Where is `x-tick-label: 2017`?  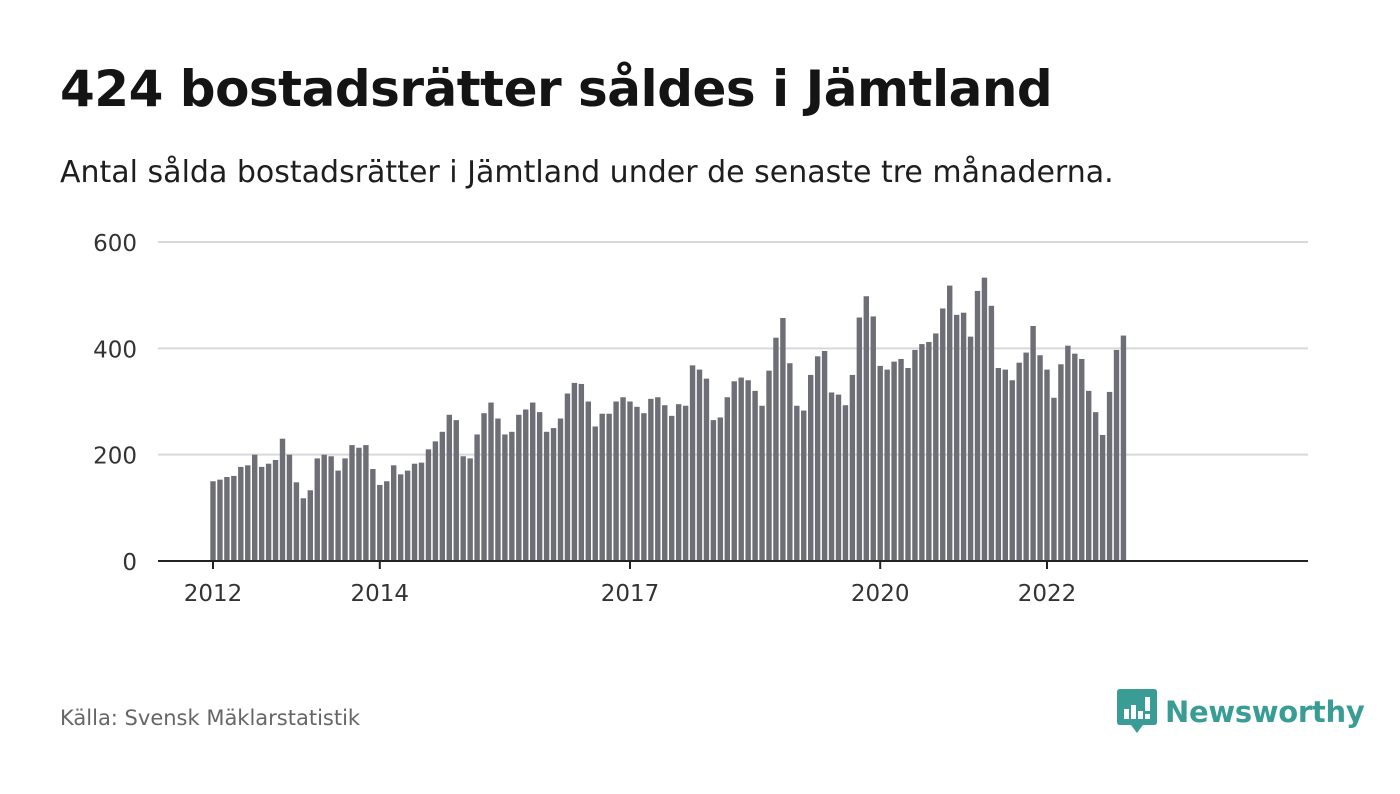
x-tick-label: 2017 is located at coordinates (630, 594).